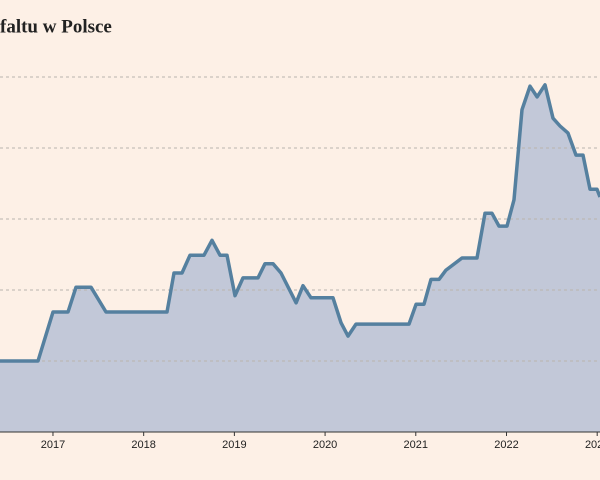 The width and height of the screenshot is (600, 480). Describe the element at coordinates (56, 26) in the screenshot. I see `chart-title: faltu w Polsce` at that location.